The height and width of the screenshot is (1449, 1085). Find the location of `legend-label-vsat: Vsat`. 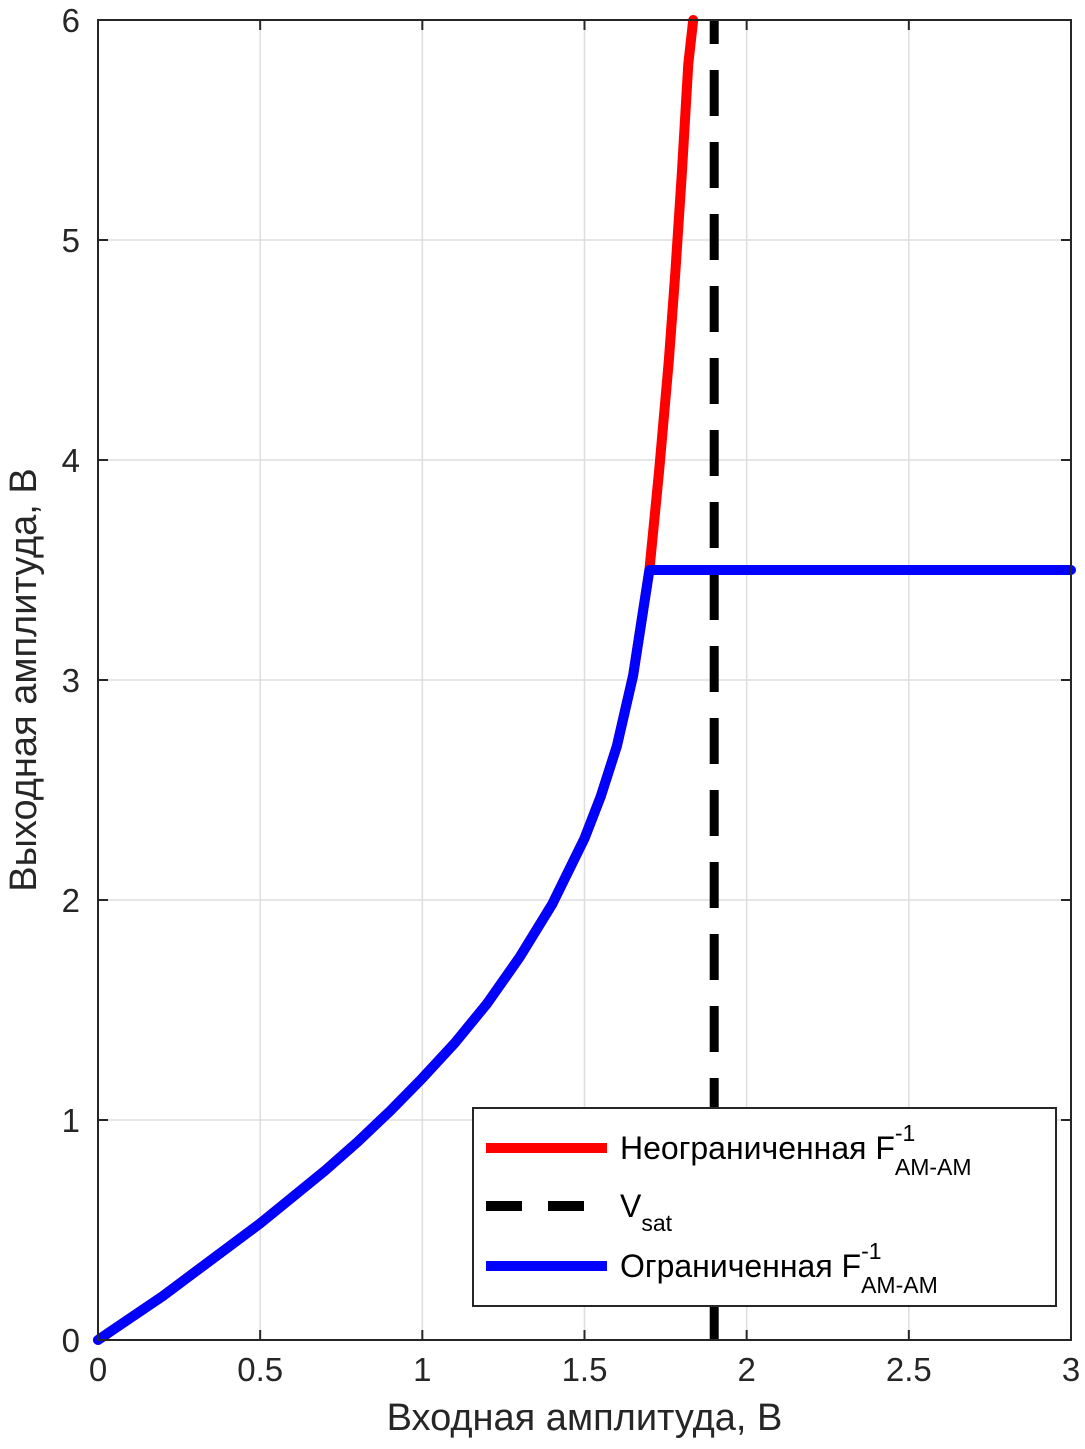

legend-label-vsat: Vsat is located at coordinates (646, 1212).